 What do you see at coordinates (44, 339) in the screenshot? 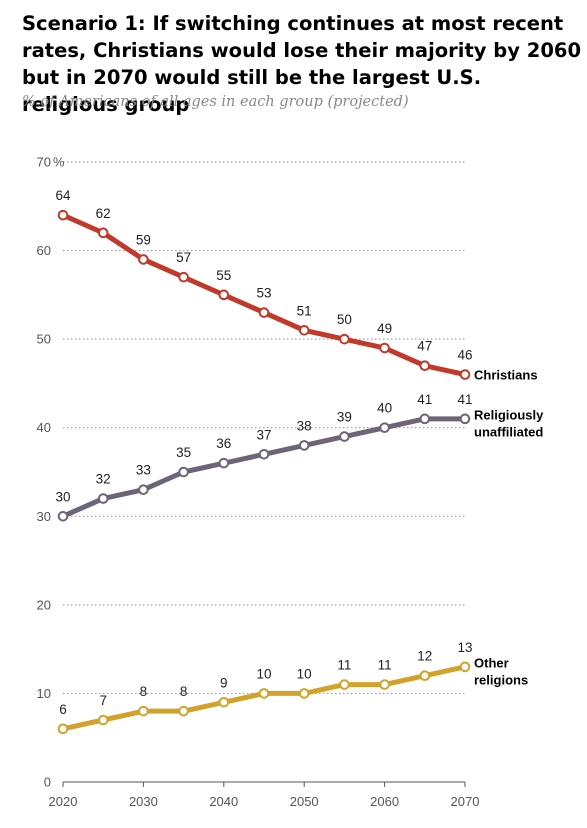
I see `y-tick-label: 50` at bounding box center [44, 339].